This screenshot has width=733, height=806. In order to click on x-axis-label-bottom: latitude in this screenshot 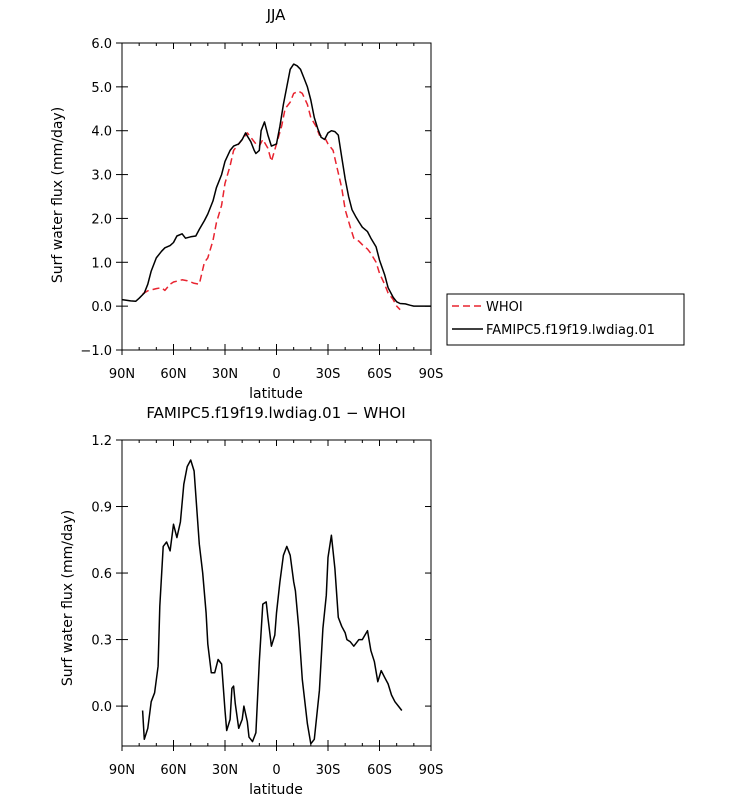, I will do `click(276, 790)`.